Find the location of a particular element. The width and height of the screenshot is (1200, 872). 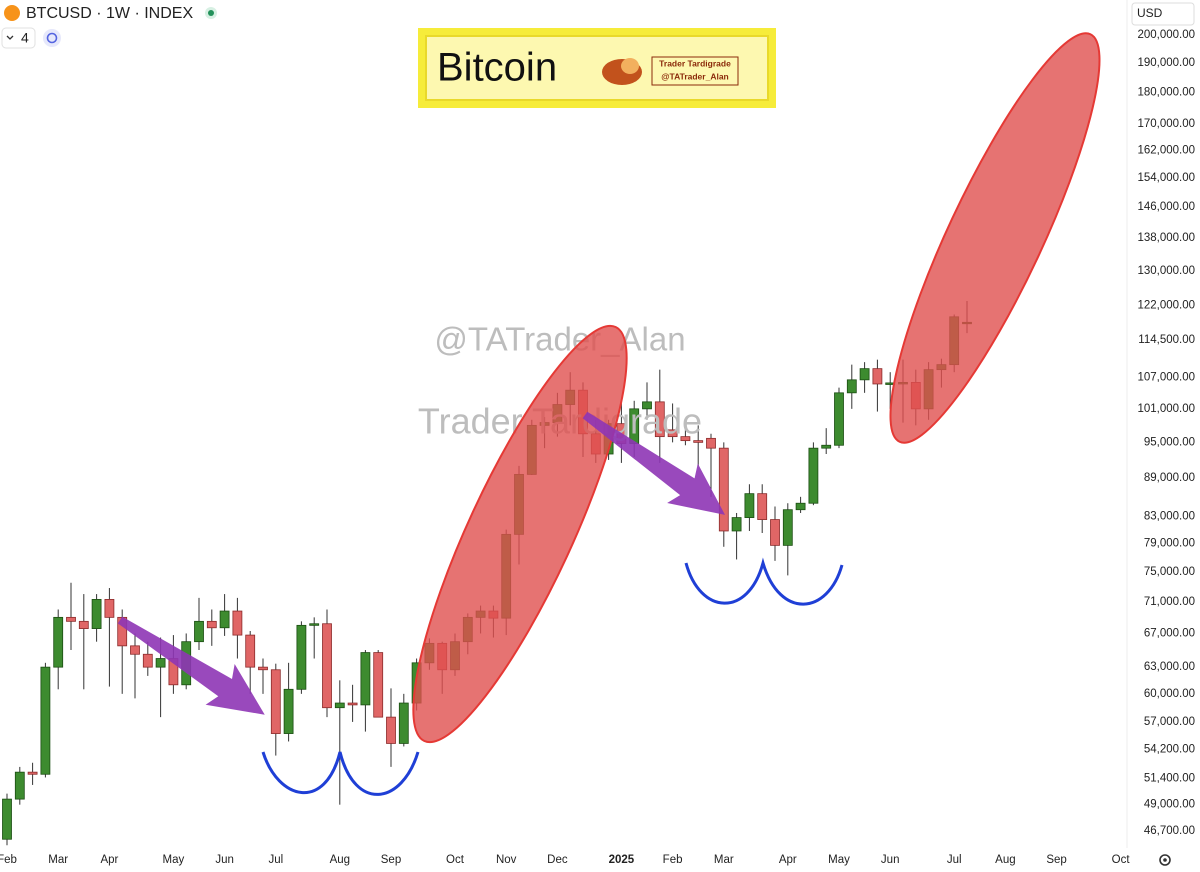

y-tick-label: 51,400.00 is located at coordinates (1169, 779).